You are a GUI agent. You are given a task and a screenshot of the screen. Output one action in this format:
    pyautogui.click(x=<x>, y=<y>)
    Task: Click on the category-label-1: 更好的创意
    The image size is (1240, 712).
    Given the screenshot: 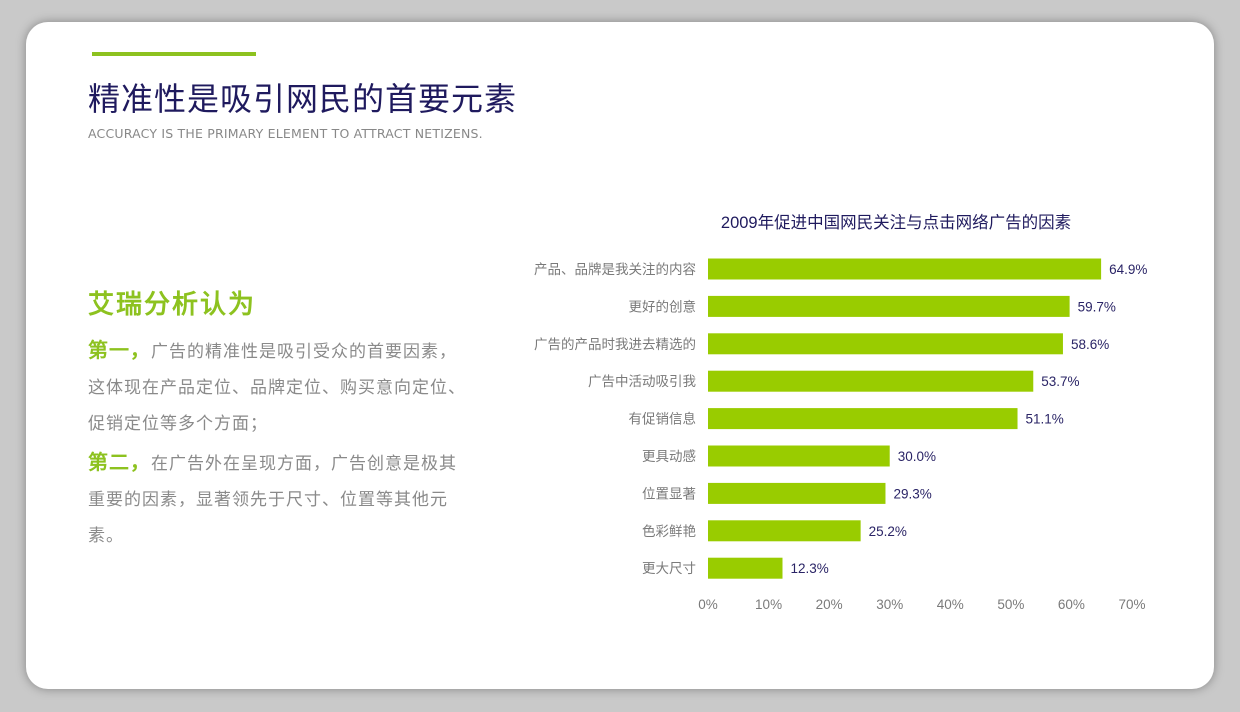 What is the action you would take?
    pyautogui.click(x=663, y=306)
    